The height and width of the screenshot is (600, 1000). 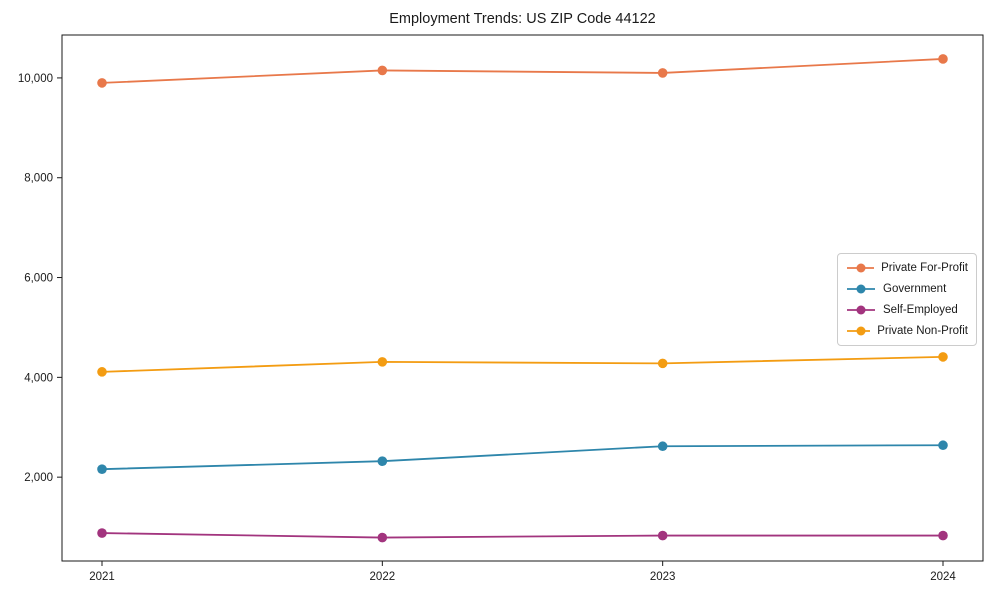 What do you see at coordinates (35, 79) in the screenshot?
I see `y-axis-tick-label: 10,000` at bounding box center [35, 79].